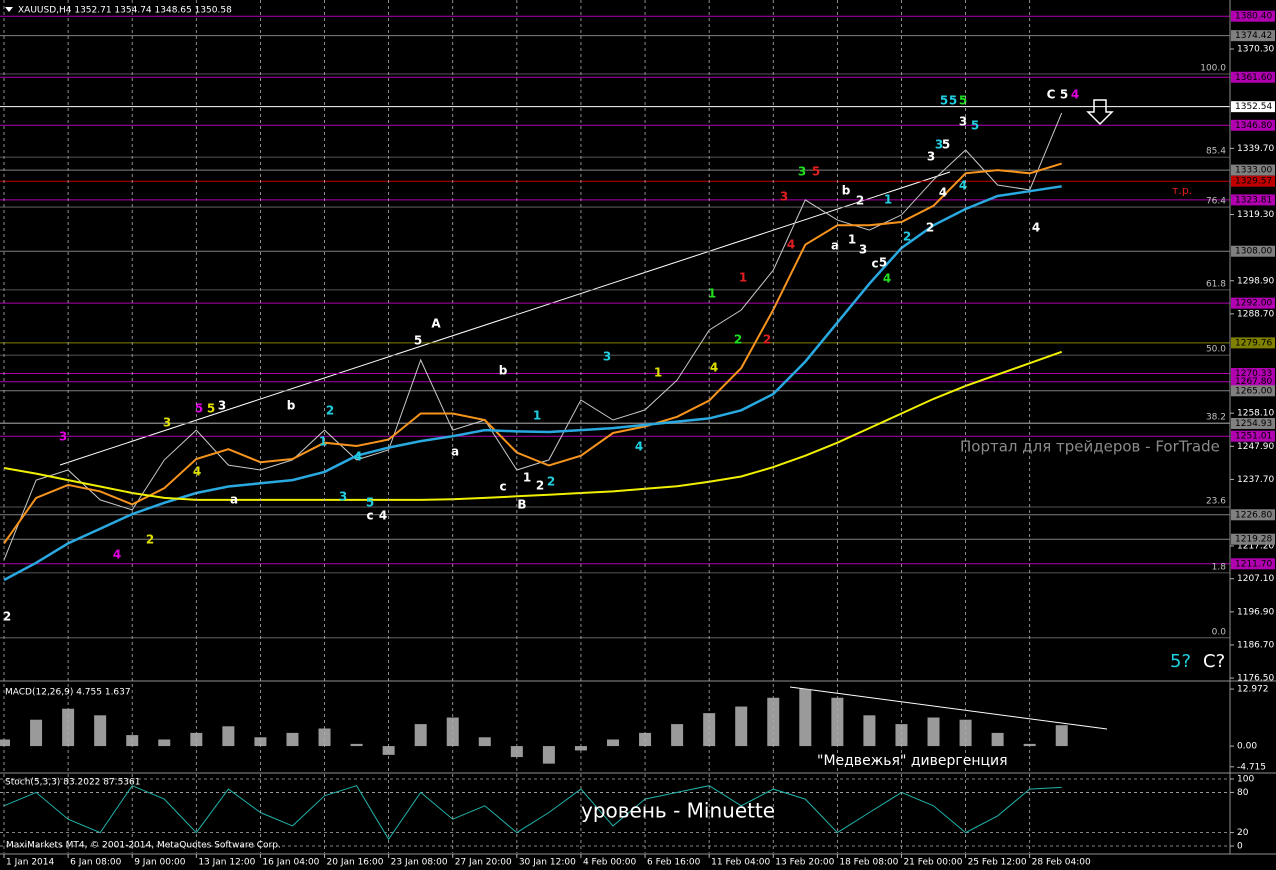 Image resolution: width=1276 pixels, height=870 pixels. What do you see at coordinates (1216, 417) in the screenshot?
I see `fib-label: 38.2` at bounding box center [1216, 417].